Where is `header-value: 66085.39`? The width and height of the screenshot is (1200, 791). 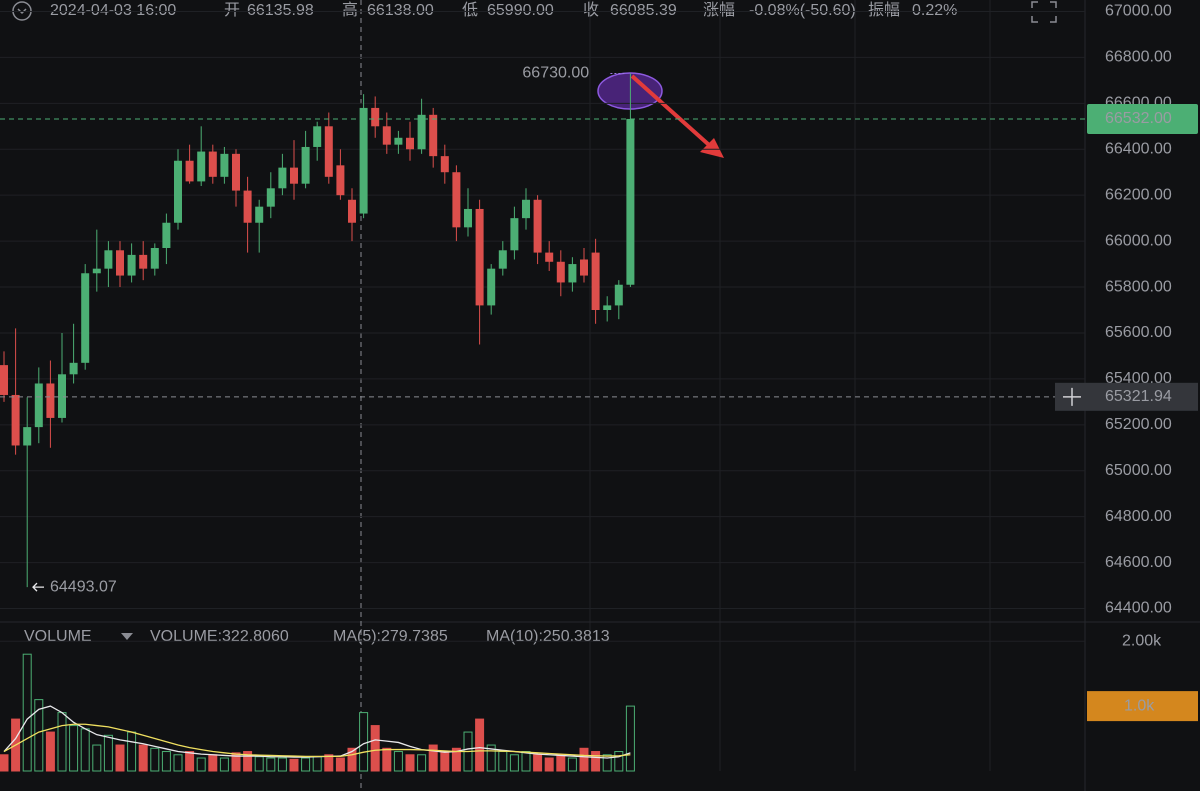 header-value: 66085.39 is located at coordinates (643, 10).